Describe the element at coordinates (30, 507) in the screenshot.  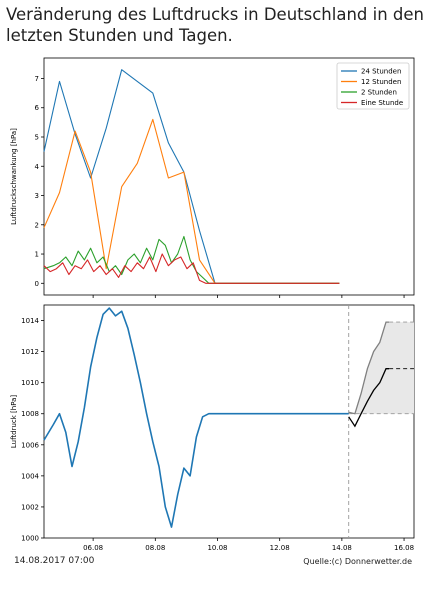
I see `pressure-y-tick-label: 1002` at that location.